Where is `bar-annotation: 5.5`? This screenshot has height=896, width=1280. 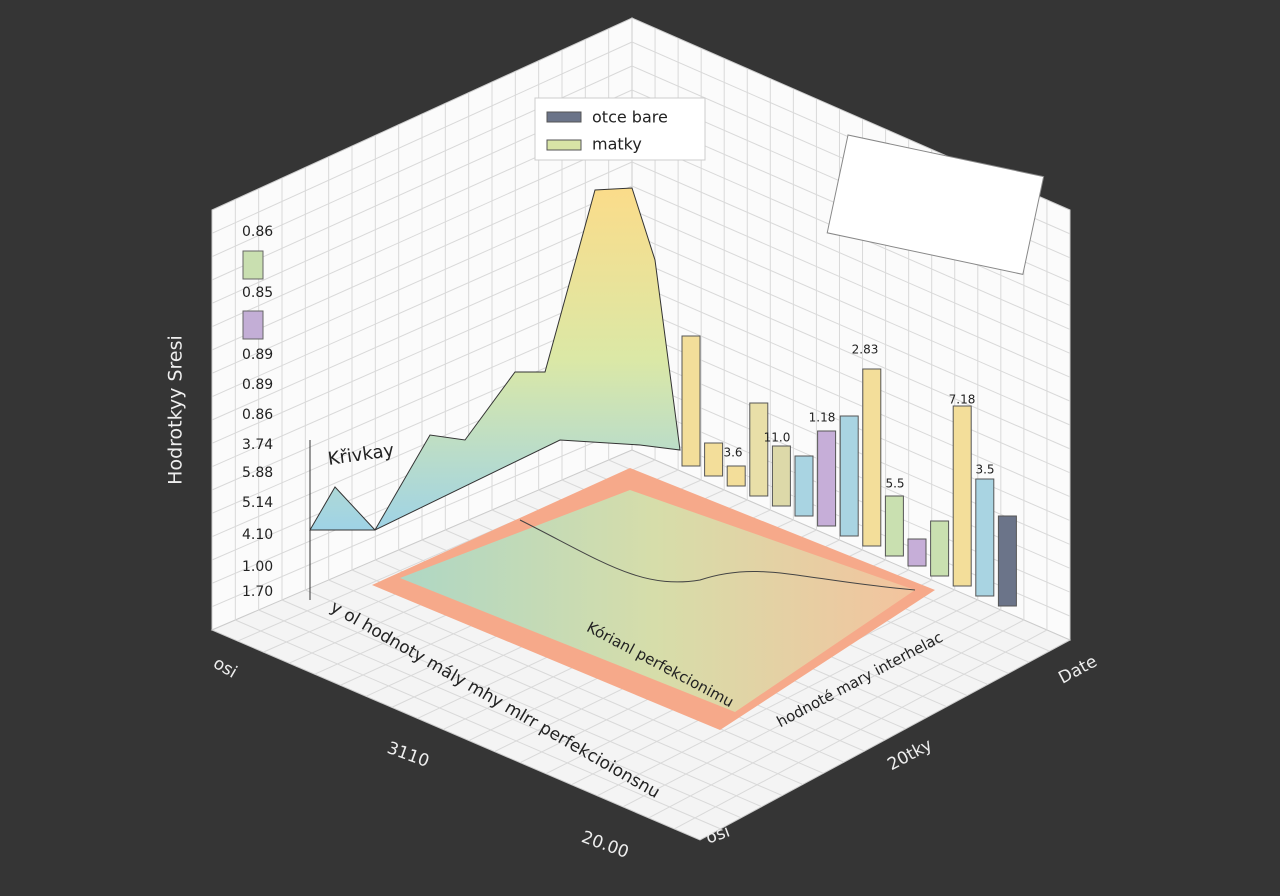
bar-annotation: 5.5 is located at coordinates (894, 484).